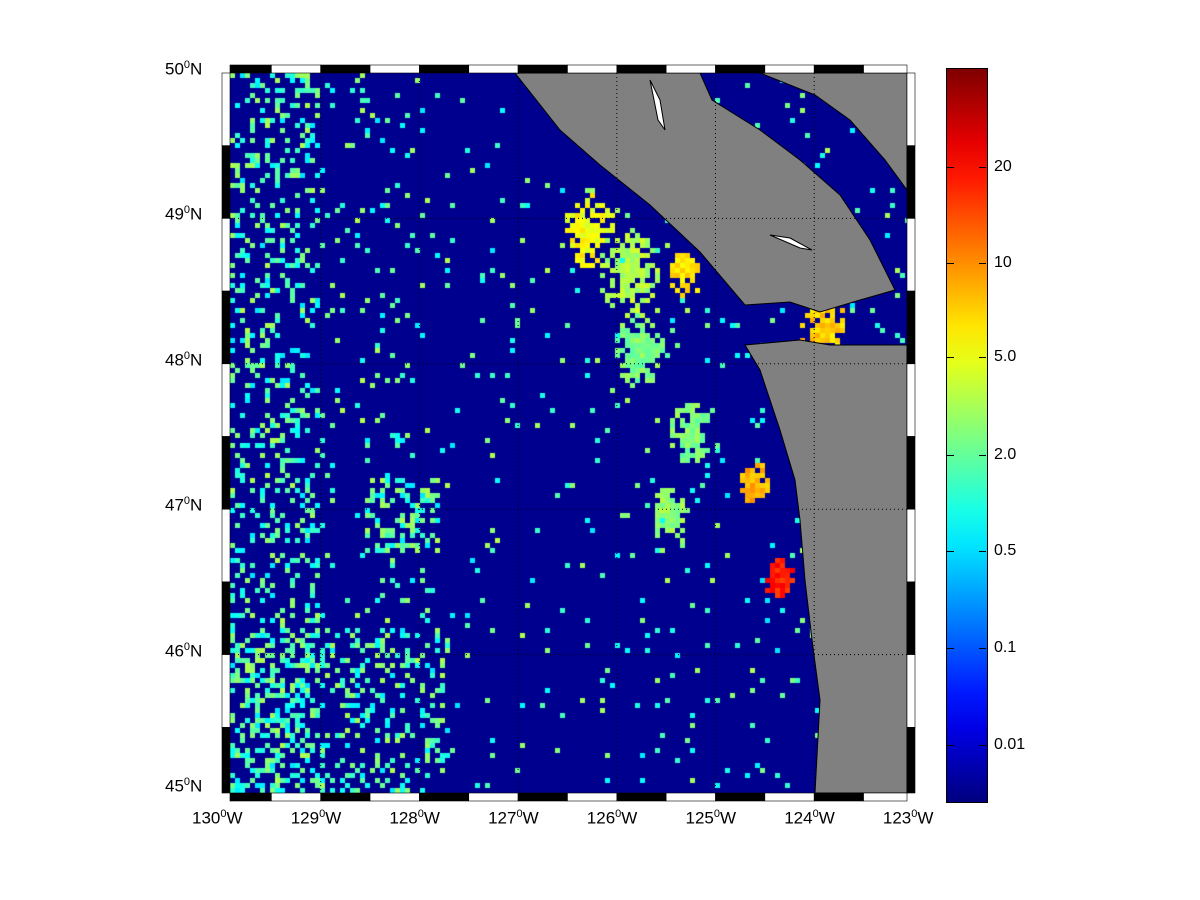  What do you see at coordinates (791, 242) in the screenshot?
I see `lake` at bounding box center [791, 242].